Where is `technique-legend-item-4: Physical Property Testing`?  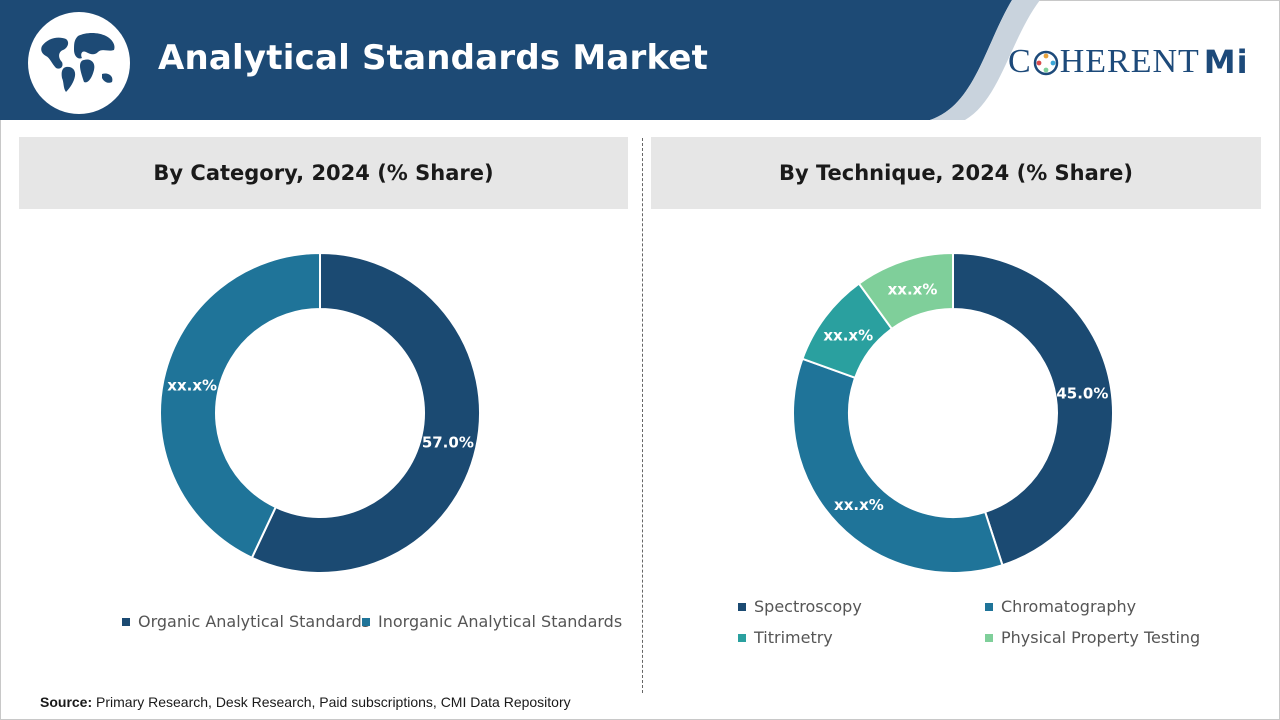 technique-legend-item-4: Physical Property Testing is located at coordinates (1092, 637).